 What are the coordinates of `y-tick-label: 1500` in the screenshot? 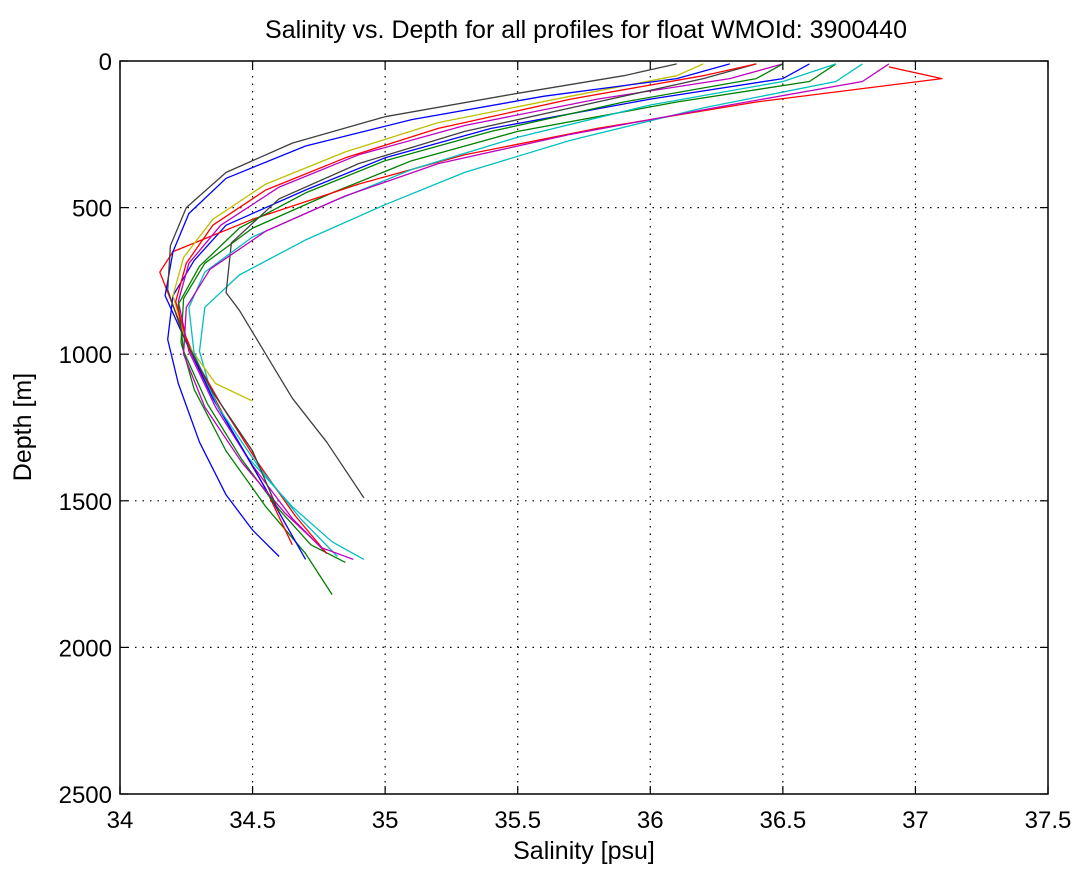 It's located at (85, 502).